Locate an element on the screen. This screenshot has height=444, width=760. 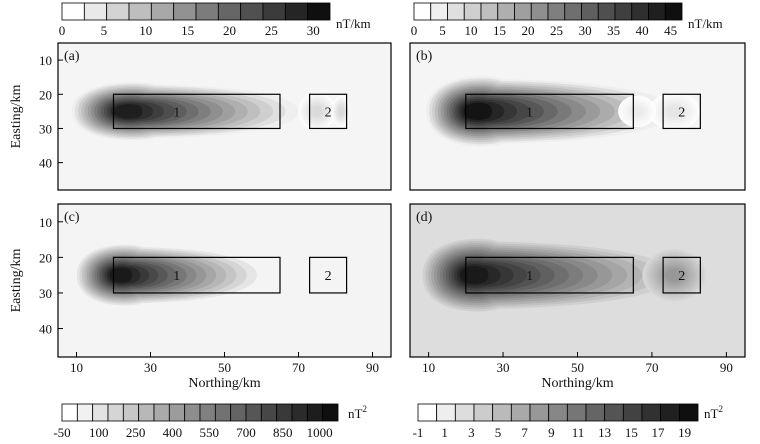
colorbar-bottom-right: -1 1 3 5 7 9 11 13 15 17 19 nT2 is located at coordinates (568, 421).